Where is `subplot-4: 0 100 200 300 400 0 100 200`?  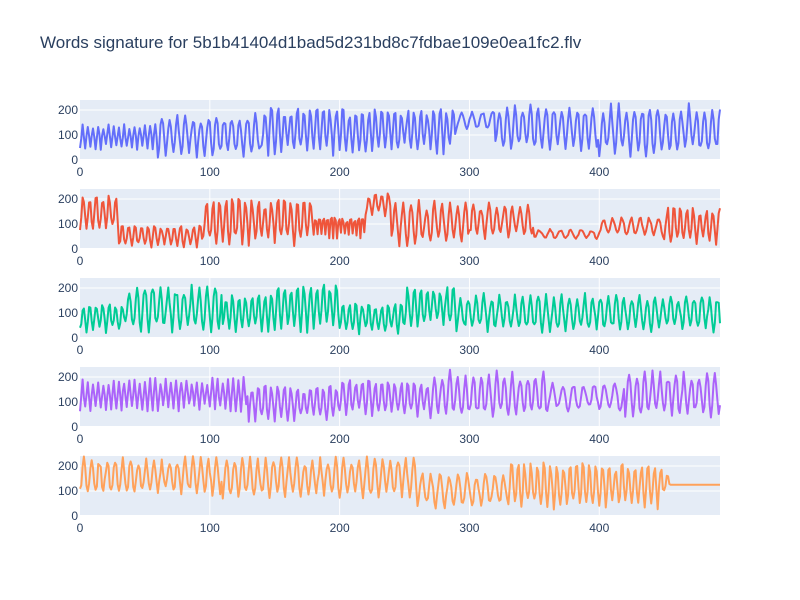 subplot-4: 0 100 200 300 400 0 100 200 is located at coordinates (389, 406).